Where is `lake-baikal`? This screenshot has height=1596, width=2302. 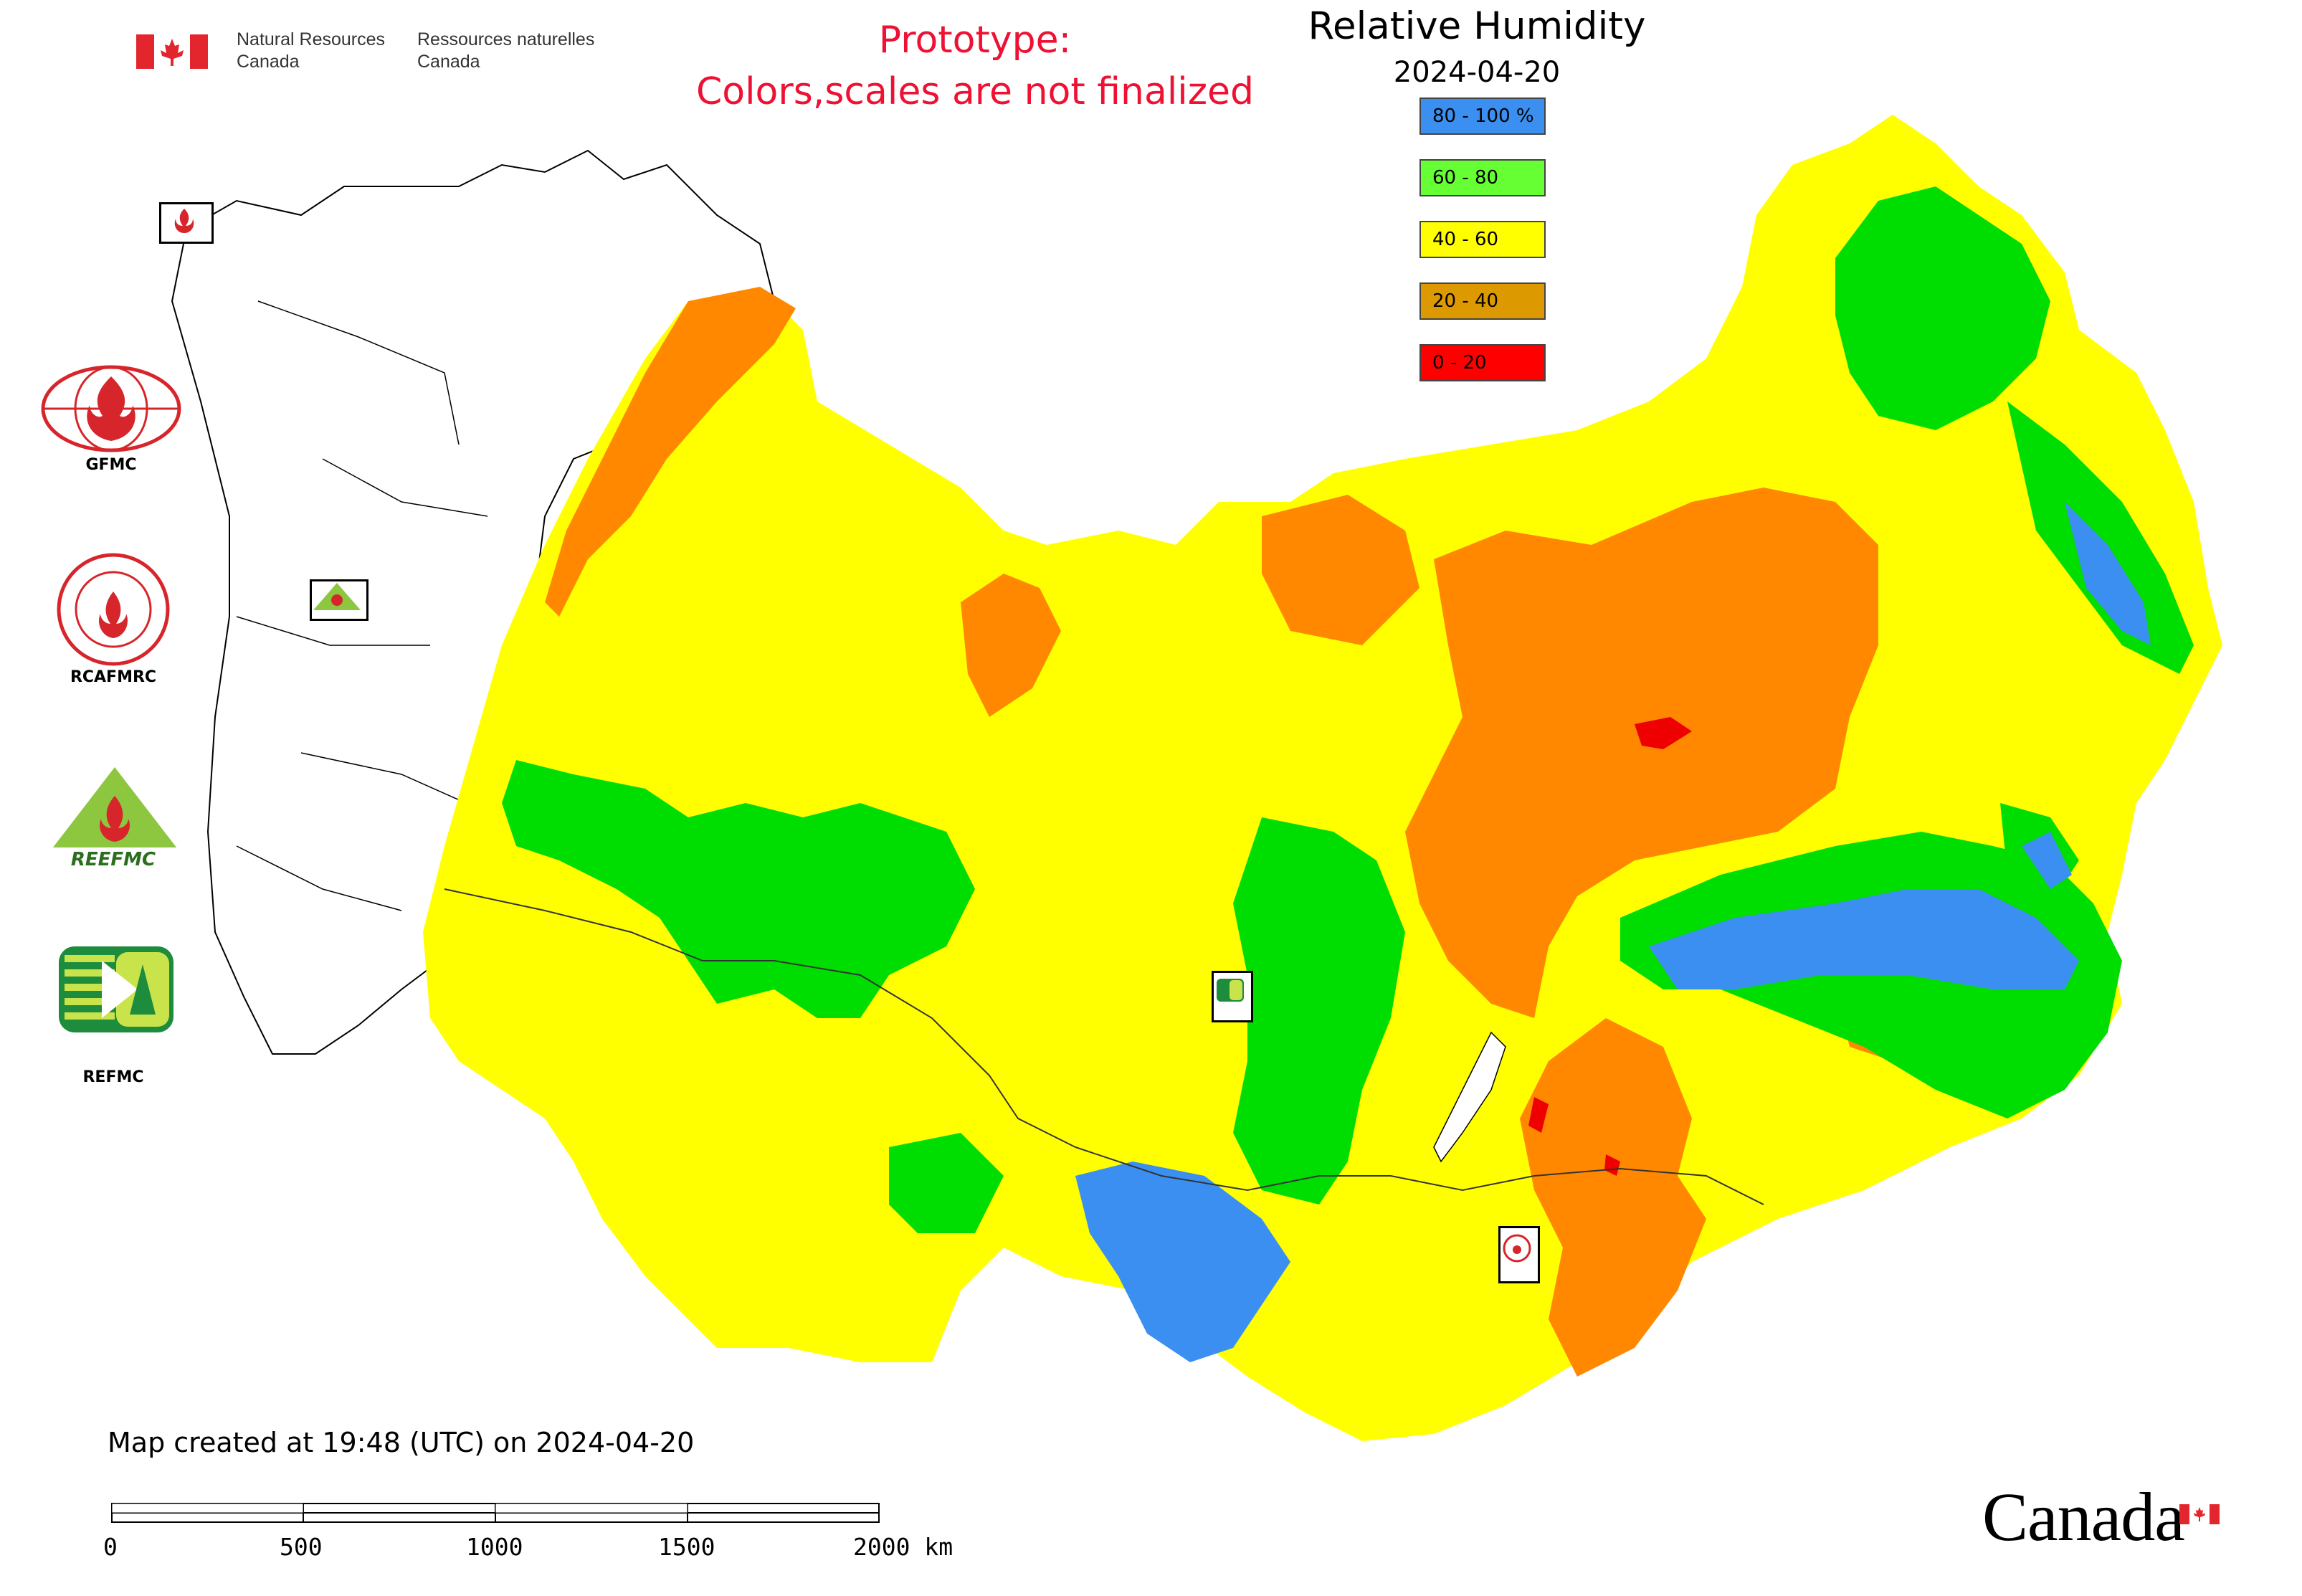 lake-baikal is located at coordinates (1470, 1097).